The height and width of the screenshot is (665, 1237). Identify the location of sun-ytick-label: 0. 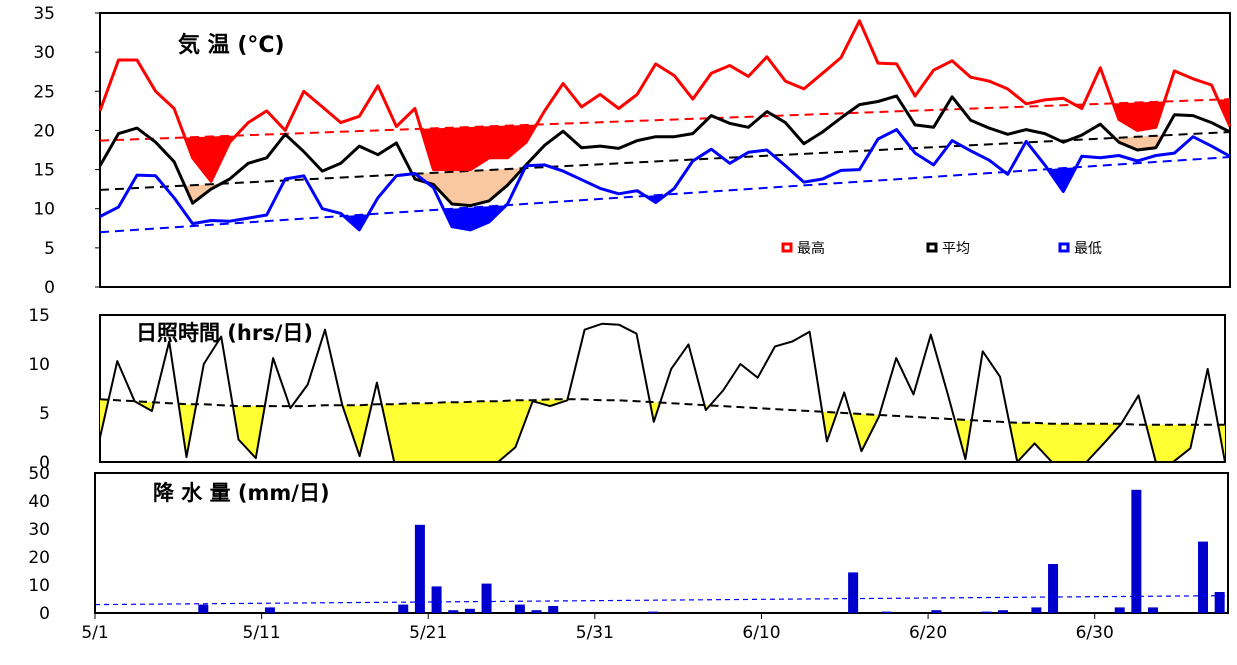
(44, 463).